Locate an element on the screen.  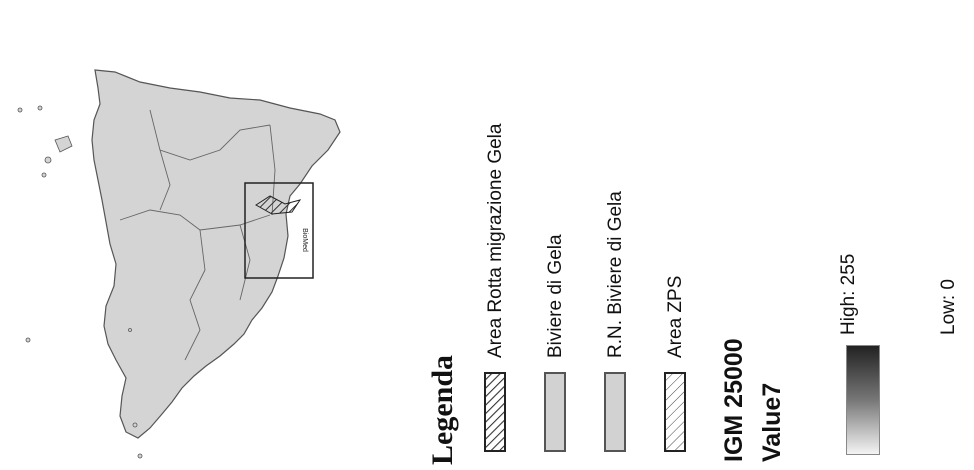
legend-label-area-rotta: Area Rotta migrazione Gela is located at coordinates (495, 240).